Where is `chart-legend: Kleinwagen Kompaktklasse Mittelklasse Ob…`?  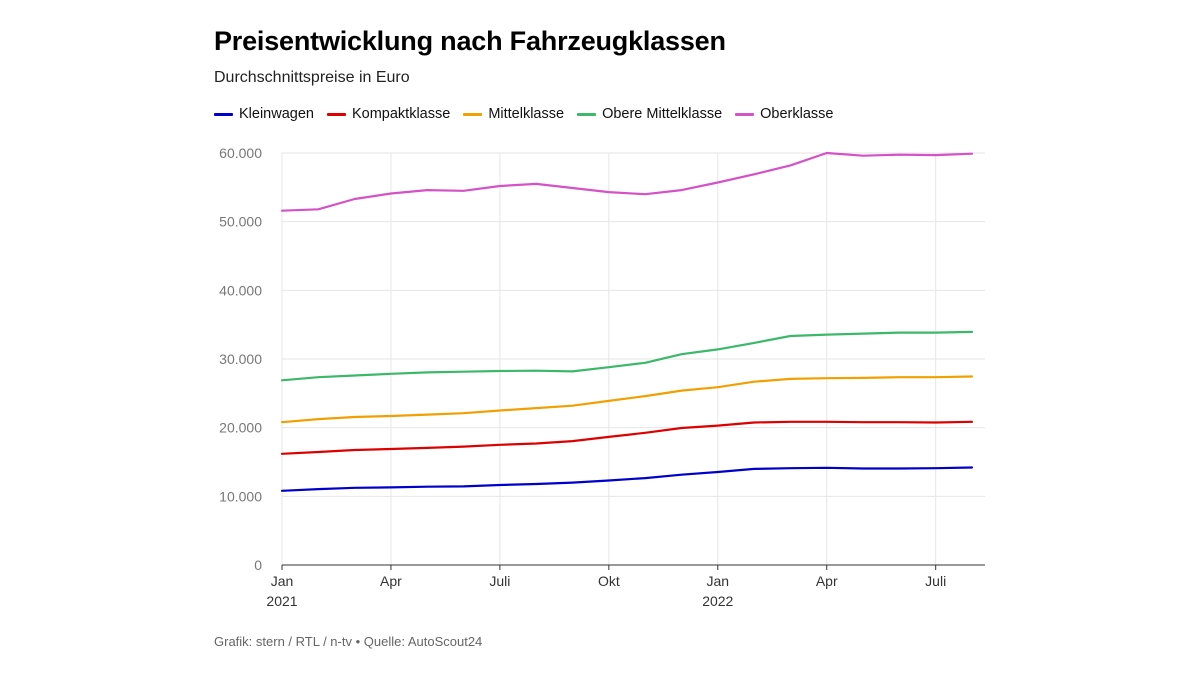 chart-legend: Kleinwagen Kompaktklasse Mittelklasse Ob… is located at coordinates (530, 114).